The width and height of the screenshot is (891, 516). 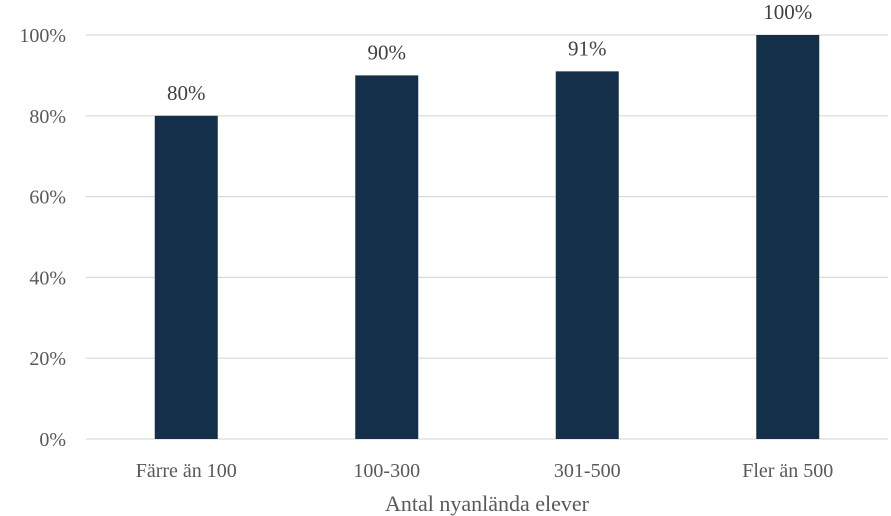 What do you see at coordinates (487, 503) in the screenshot?
I see `x-axis-title: Antal nyanlända elever` at bounding box center [487, 503].